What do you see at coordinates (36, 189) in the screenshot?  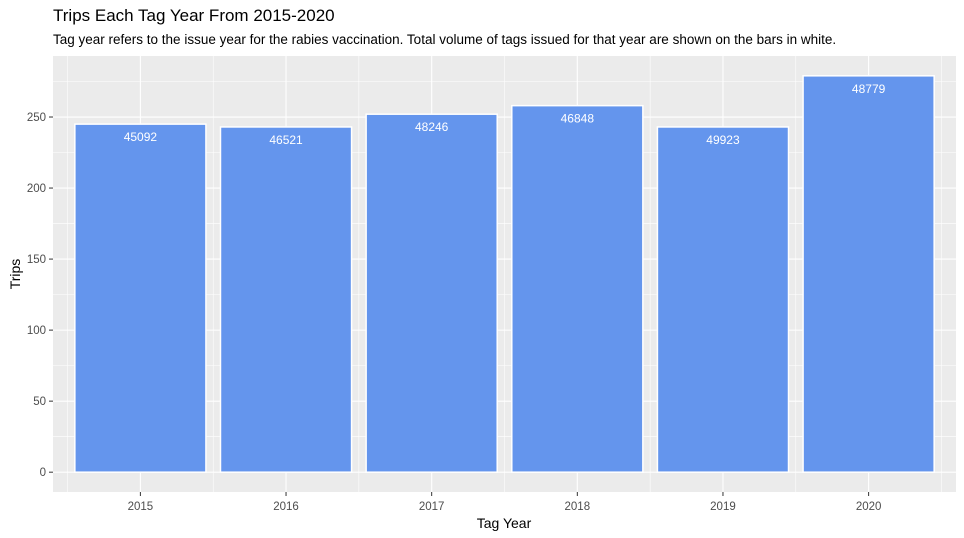 I see `y-tick-label: 200` at bounding box center [36, 189].